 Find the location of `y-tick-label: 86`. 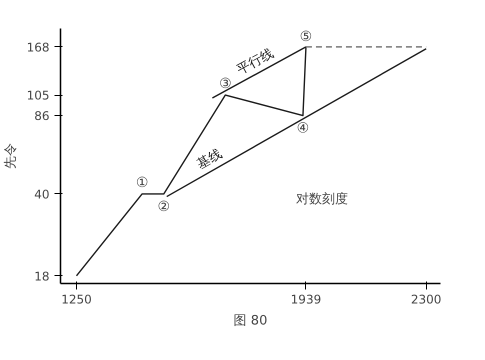

y-tick-label: 86 is located at coordinates (42, 116).